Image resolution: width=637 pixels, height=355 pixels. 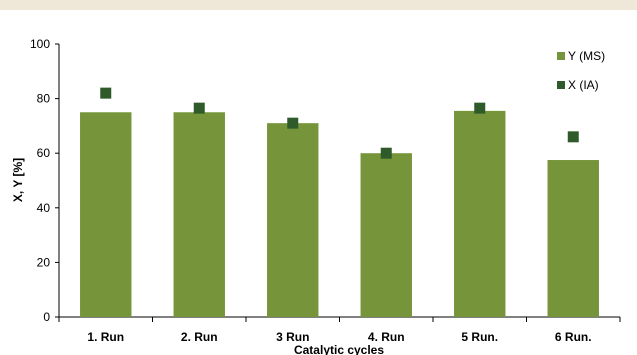 What do you see at coordinates (44, 99) in the screenshot?
I see `y-tick-label: 80` at bounding box center [44, 99].